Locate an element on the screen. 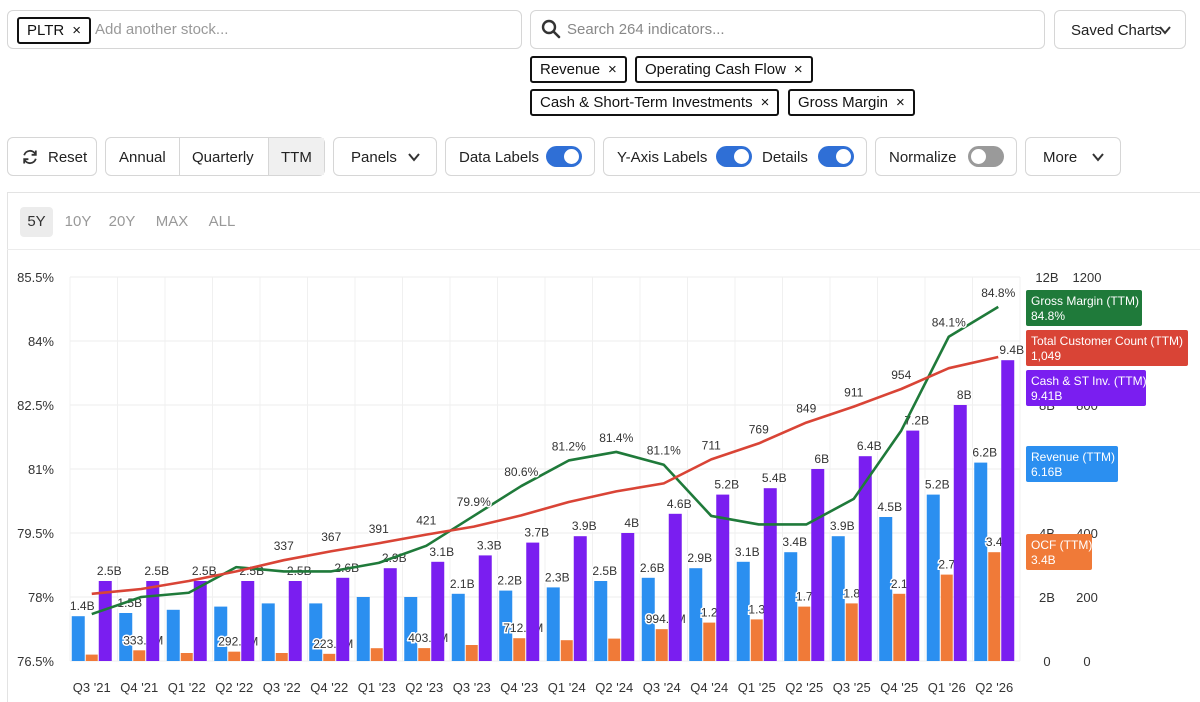  normalize-toggle: Normalize is located at coordinates (946, 156).